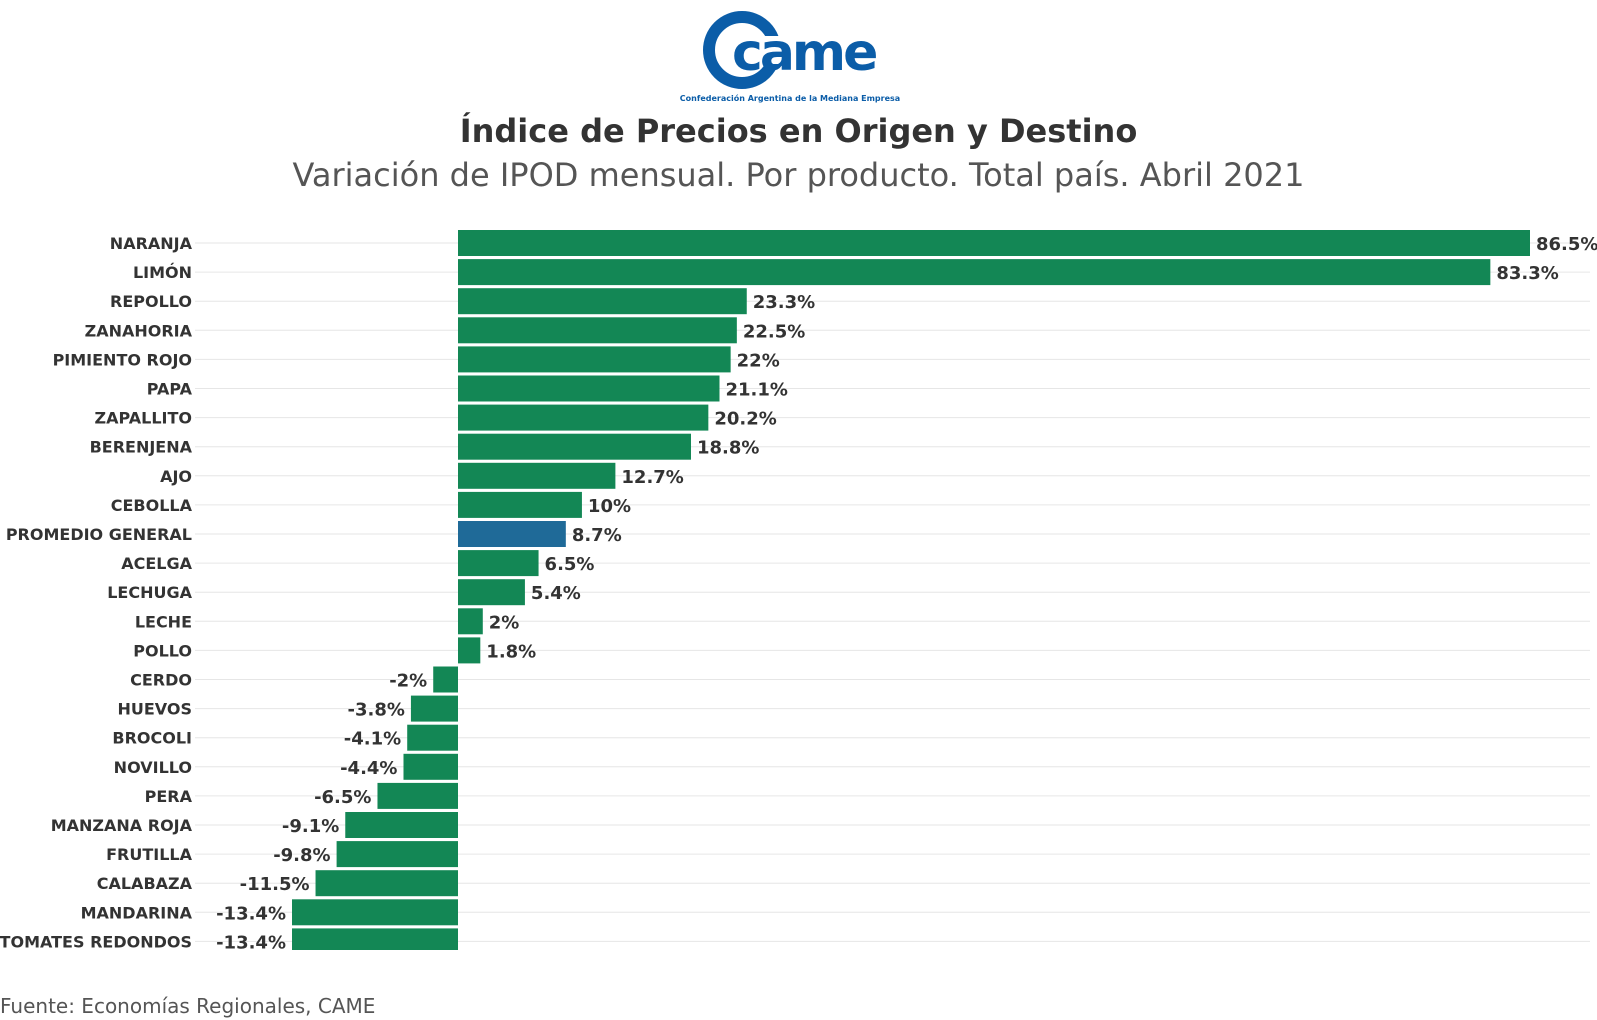  What do you see at coordinates (386, 883) in the screenshot?
I see `bar-calabaza` at bounding box center [386, 883].